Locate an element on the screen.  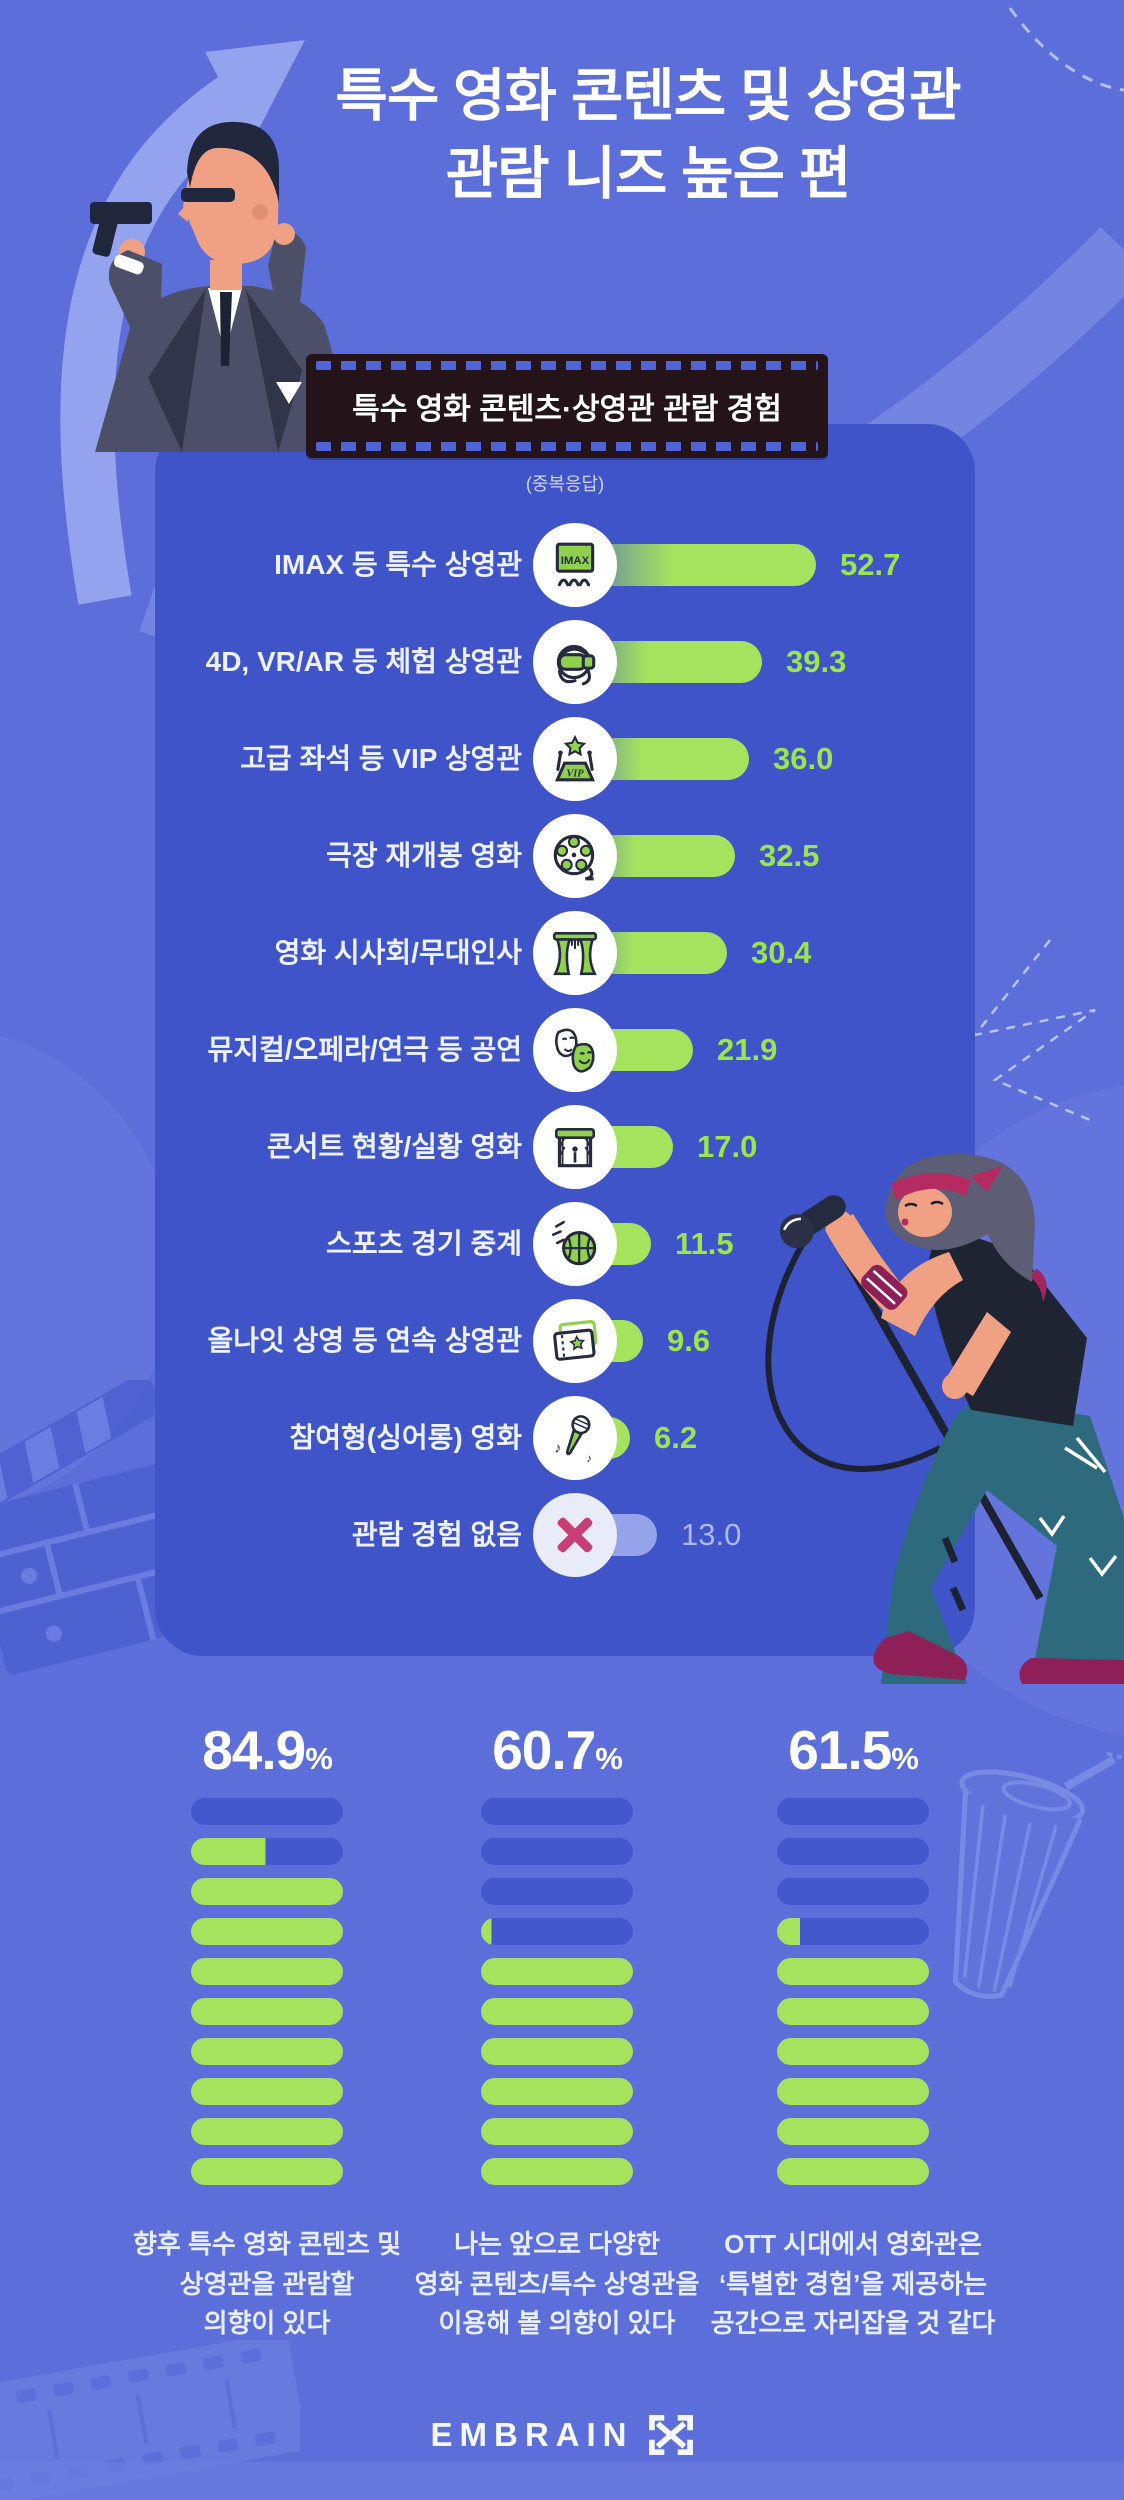
category-row: 참여형(싱어롱) 영화 6.2 ♪ ♪ is located at coordinates (562, 1438).